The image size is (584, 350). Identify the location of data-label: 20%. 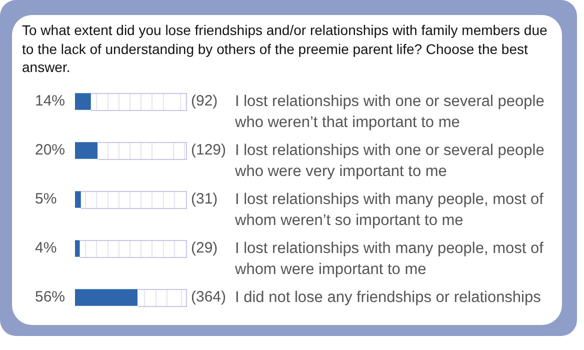
(50, 150).